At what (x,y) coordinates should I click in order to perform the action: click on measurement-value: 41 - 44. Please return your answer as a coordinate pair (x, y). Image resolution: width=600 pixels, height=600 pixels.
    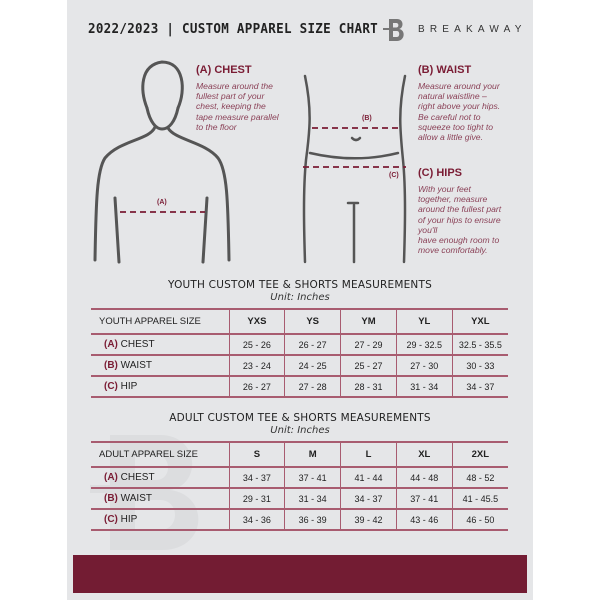
    Looking at the image, I should click on (368, 478).